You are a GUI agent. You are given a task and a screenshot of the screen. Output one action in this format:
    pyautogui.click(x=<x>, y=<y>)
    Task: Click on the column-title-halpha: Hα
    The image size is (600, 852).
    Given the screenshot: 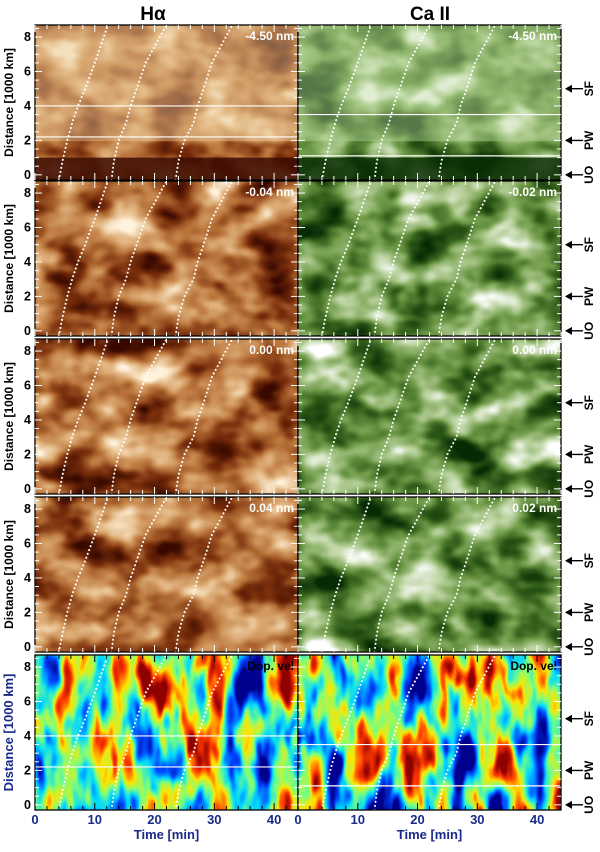 What is the action you would take?
    pyautogui.click(x=153, y=14)
    